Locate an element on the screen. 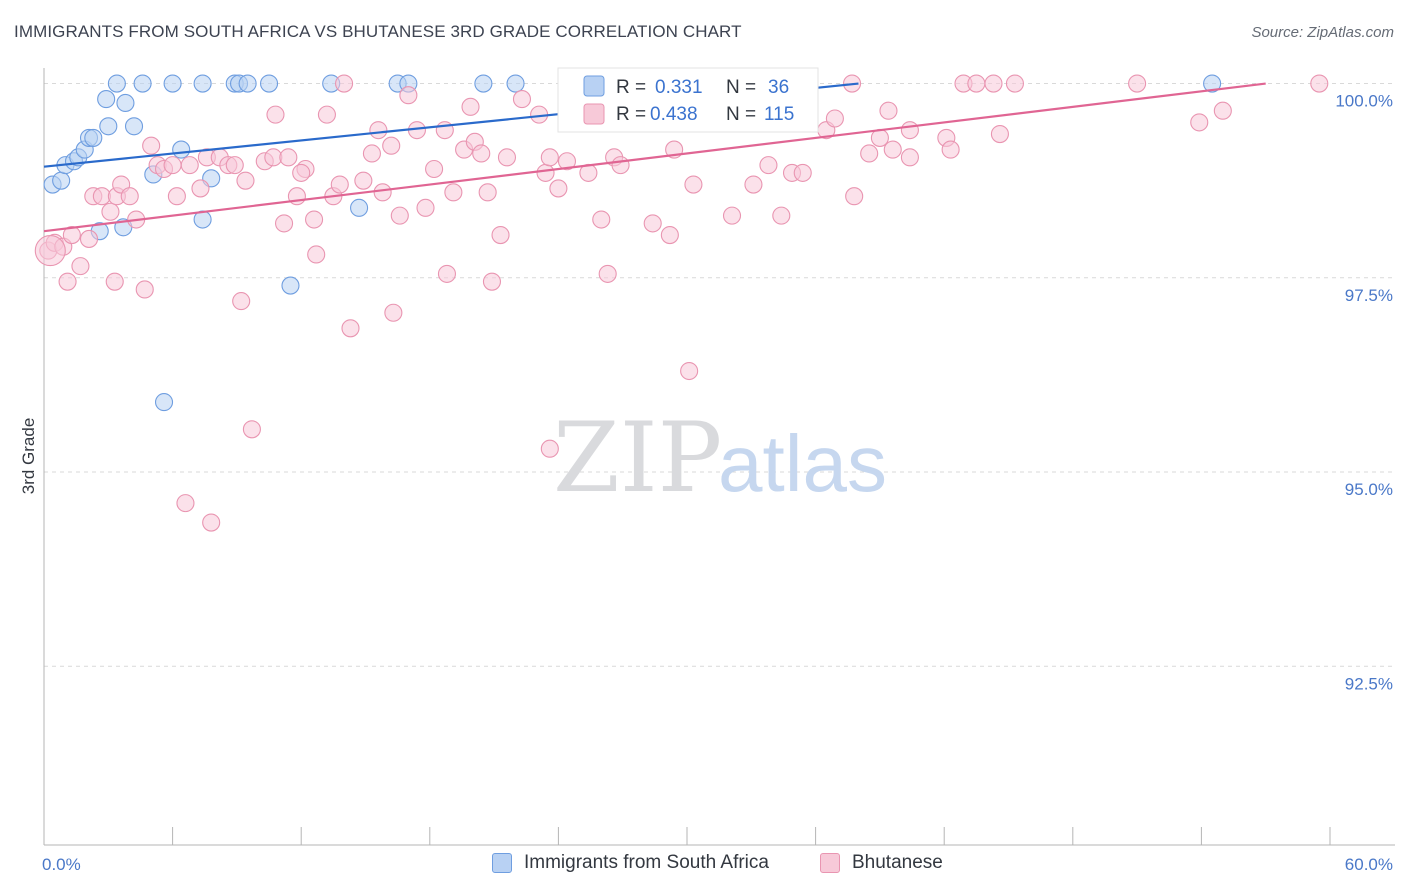  legend-label-bhutanese: Bhutanese is located at coordinates (897, 862).